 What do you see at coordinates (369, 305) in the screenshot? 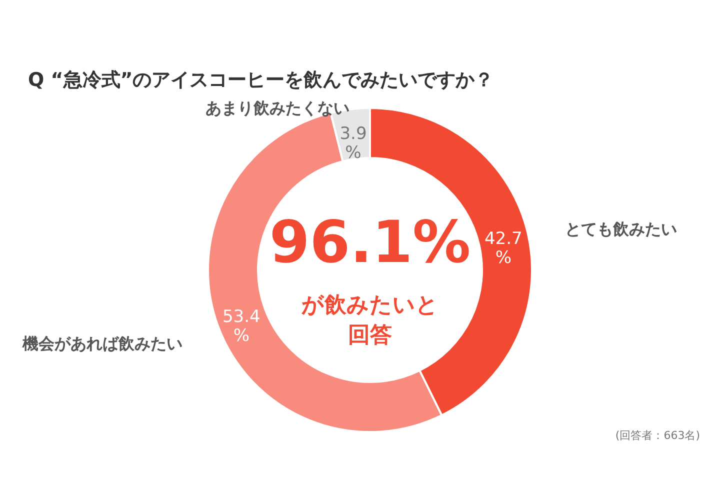
I see `text: が飲みたいと` at bounding box center [369, 305].